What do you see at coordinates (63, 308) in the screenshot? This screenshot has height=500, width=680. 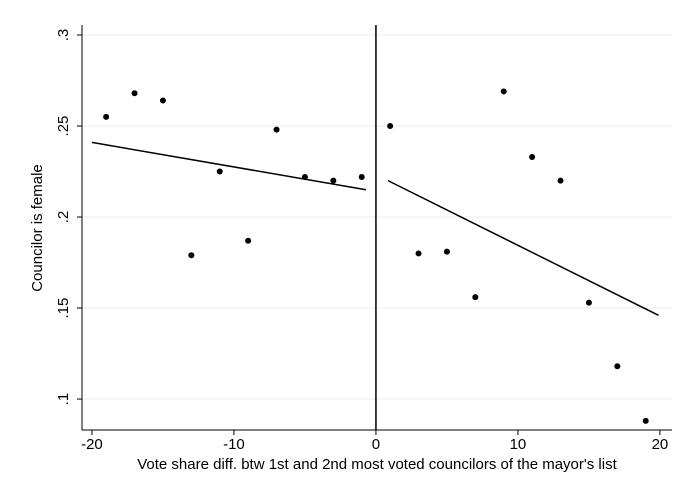 I see `y-tick-label: .15` at bounding box center [63, 308].